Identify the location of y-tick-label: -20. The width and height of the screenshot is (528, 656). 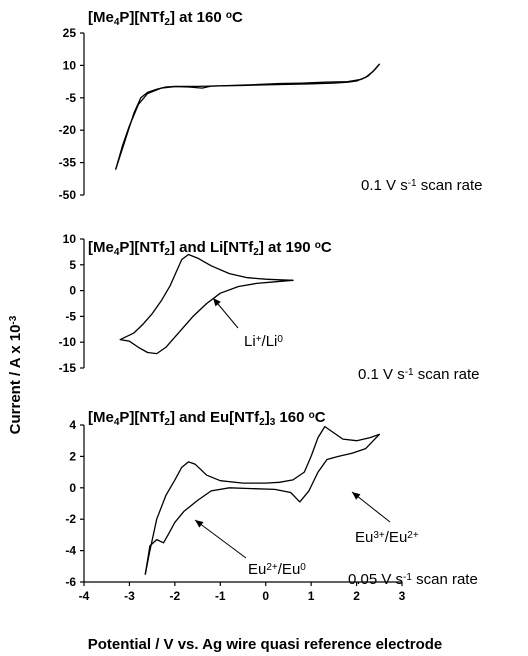
(68, 130).